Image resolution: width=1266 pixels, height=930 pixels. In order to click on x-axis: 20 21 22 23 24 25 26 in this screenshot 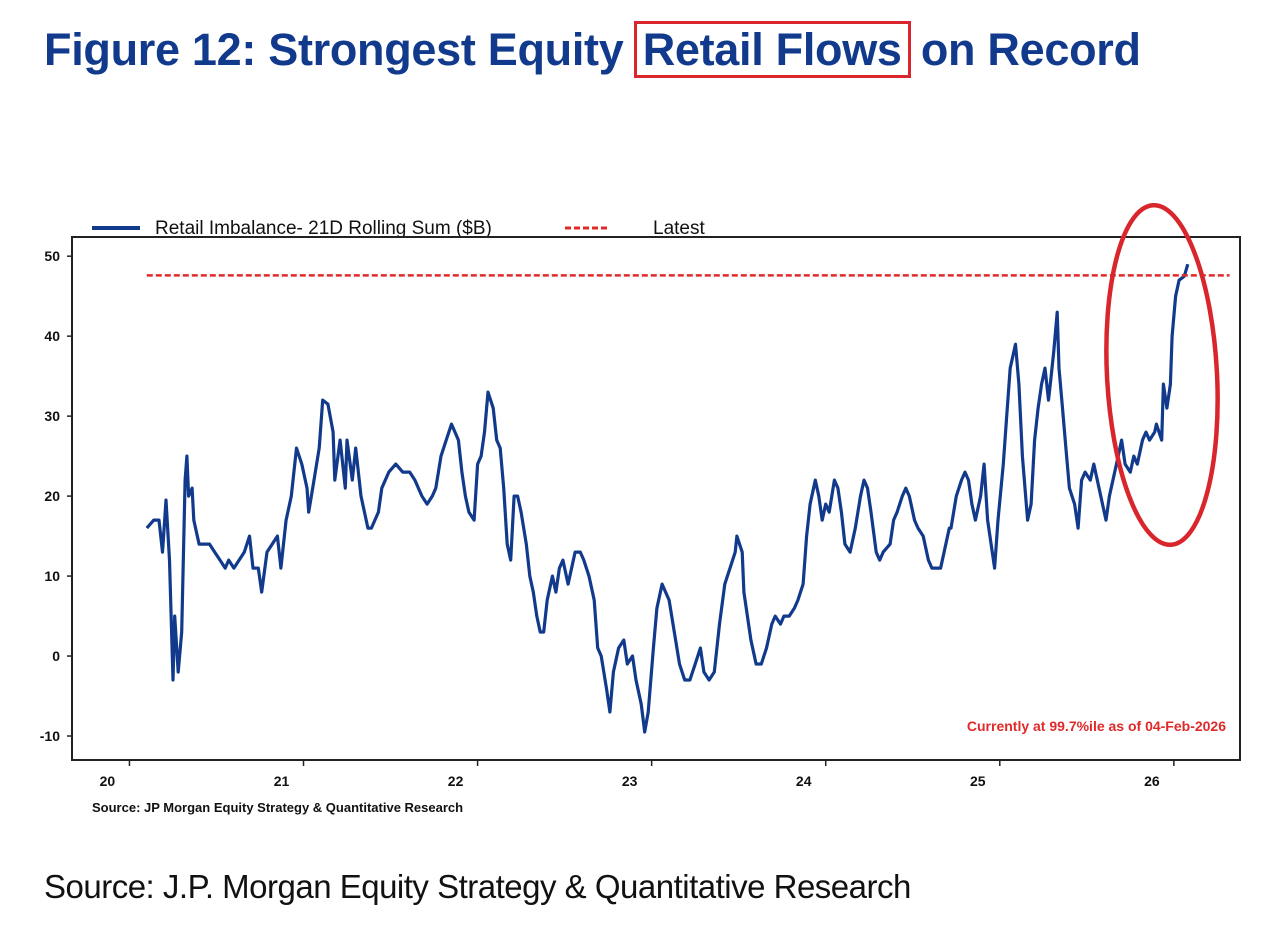, I will do `click(637, 774)`.